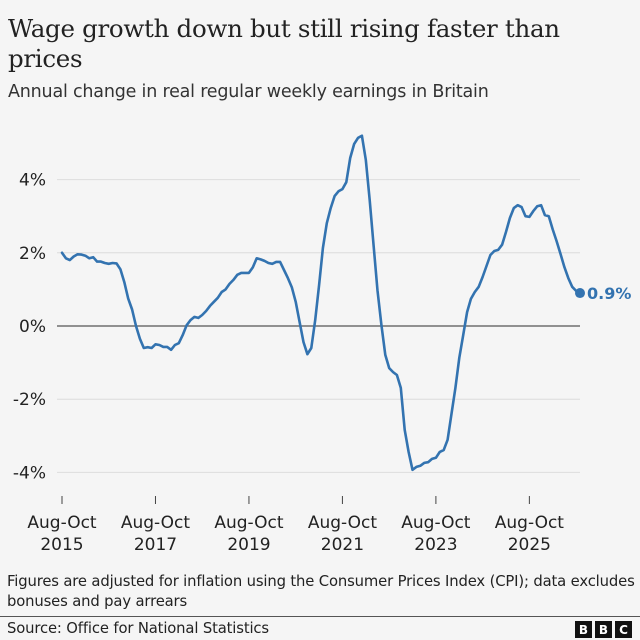 The height and width of the screenshot is (640, 640). What do you see at coordinates (61, 545) in the screenshot?
I see `x-tick-label: 2015` at bounding box center [61, 545].